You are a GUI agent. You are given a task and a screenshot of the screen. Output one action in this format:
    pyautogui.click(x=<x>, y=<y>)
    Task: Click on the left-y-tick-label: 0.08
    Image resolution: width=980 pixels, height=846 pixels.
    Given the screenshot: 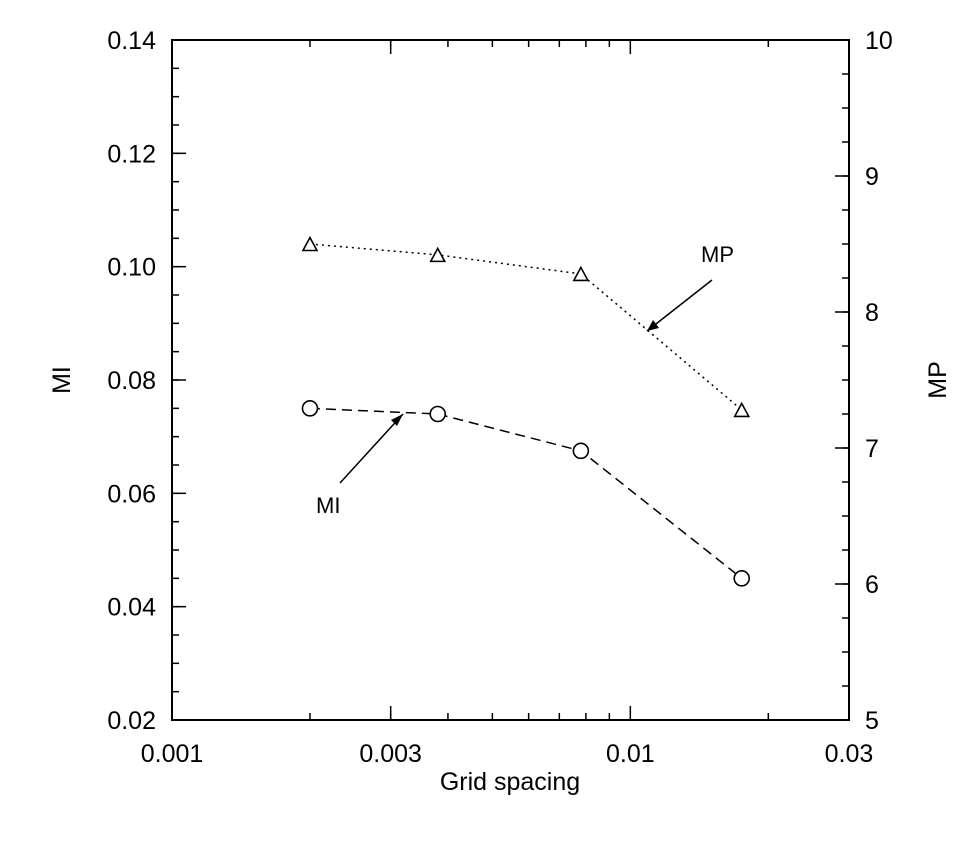 What is the action you would take?
    pyautogui.click(x=131, y=381)
    